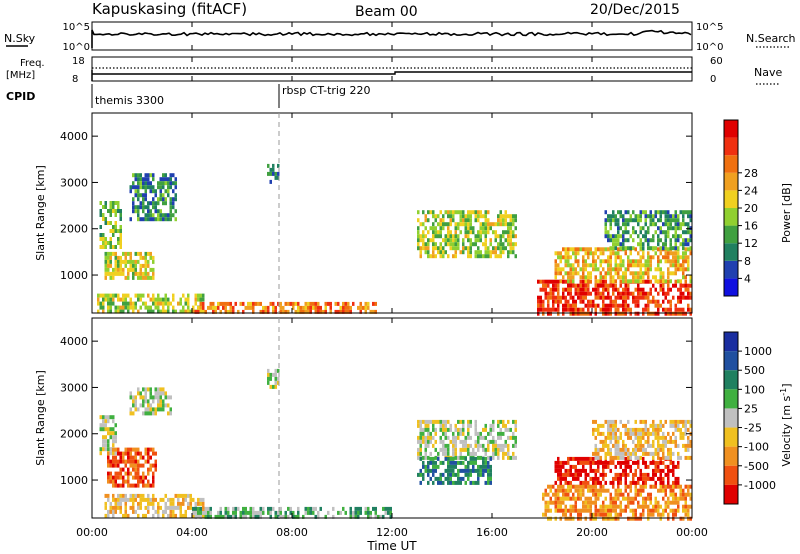  Describe the element at coordinates (74, 136) in the screenshot. I see `power-ytick-label: 4000` at that location.